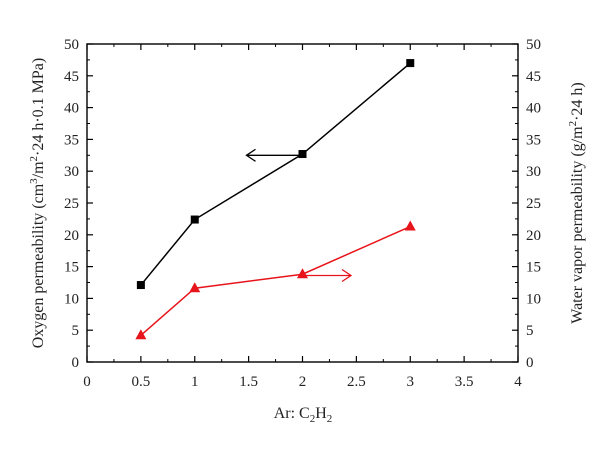 The height and width of the screenshot is (454, 600). Describe the element at coordinates (71, 204) in the screenshot. I see `y-left-tick-label: 25` at that location.